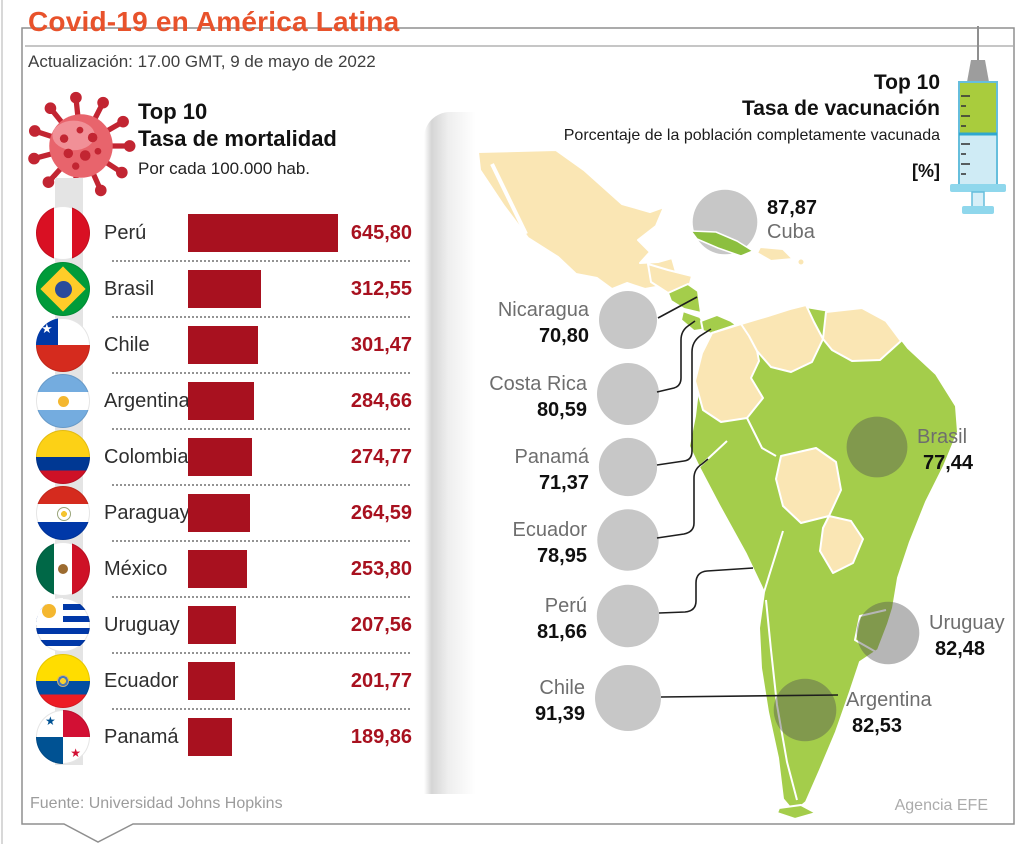  I want to click on flag-icon-brasil, so click(63, 289).